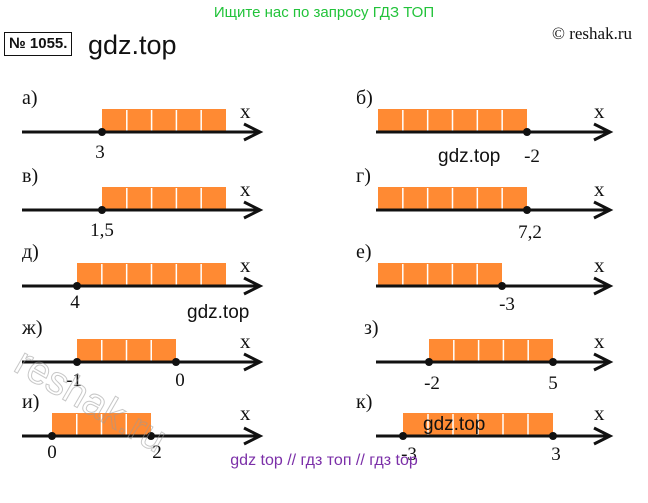 The width and height of the screenshot is (648, 503). I want to click on top-banner: Ищите нас по запросу ГДЗ ТОП, so click(324, 12).